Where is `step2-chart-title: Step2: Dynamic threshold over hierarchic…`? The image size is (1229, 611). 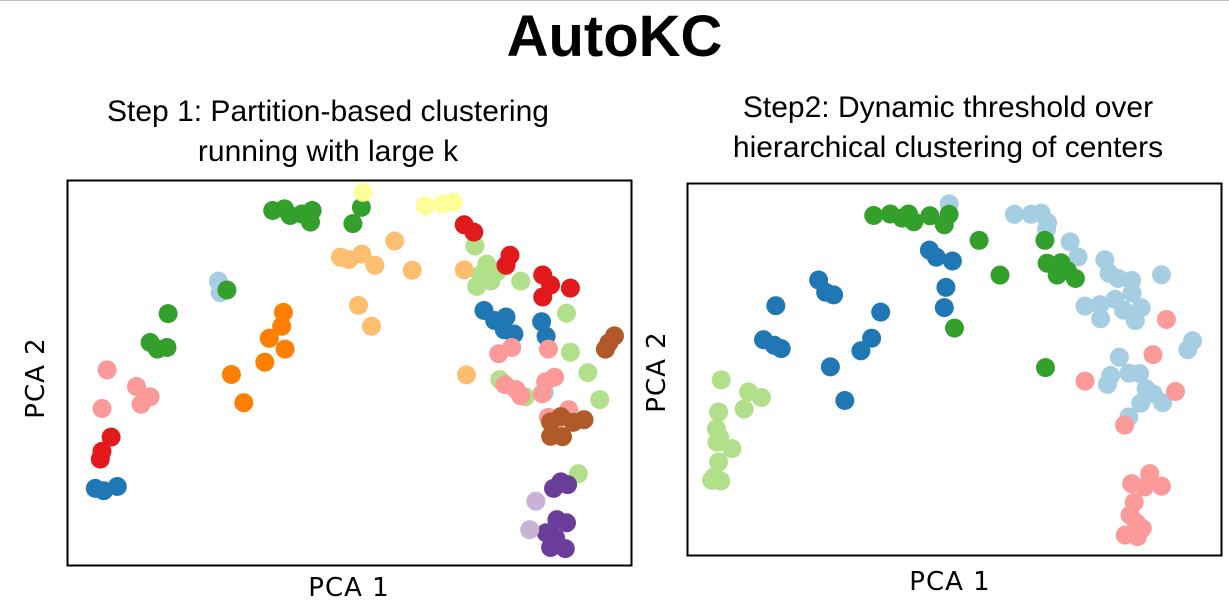 step2-chart-title: Step2: Dynamic threshold over hierarchic… is located at coordinates (948, 128).